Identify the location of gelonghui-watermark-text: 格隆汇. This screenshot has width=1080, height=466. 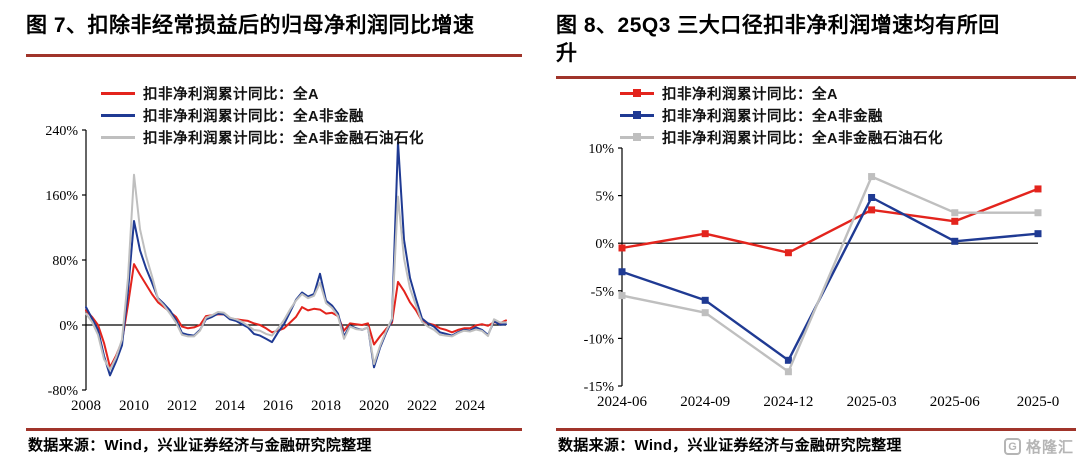
(1049, 447).